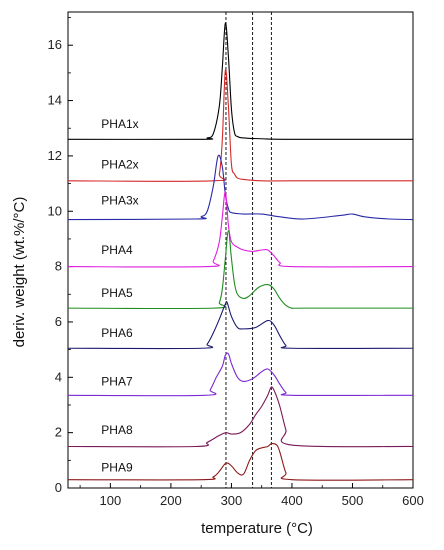 This screenshot has height=550, width=444. What do you see at coordinates (232, 500) in the screenshot?
I see `x-tick-label: 300` at bounding box center [232, 500].